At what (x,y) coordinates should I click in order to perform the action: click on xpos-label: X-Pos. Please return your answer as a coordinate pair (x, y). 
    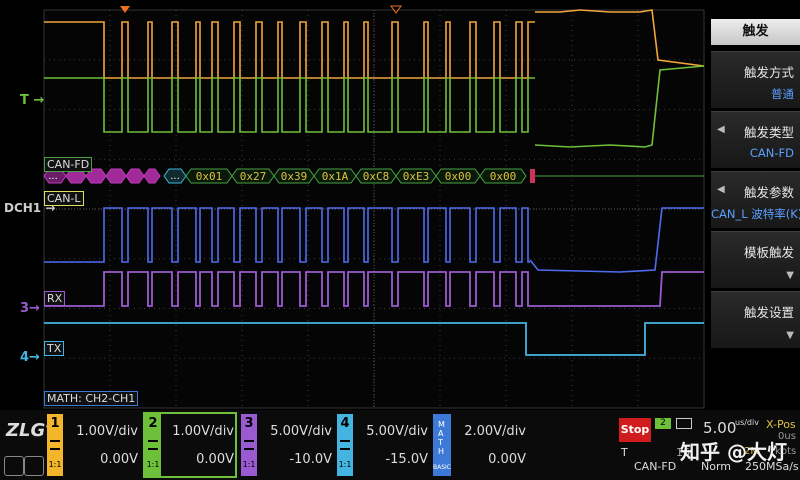
    Looking at the image, I should click on (781, 424).